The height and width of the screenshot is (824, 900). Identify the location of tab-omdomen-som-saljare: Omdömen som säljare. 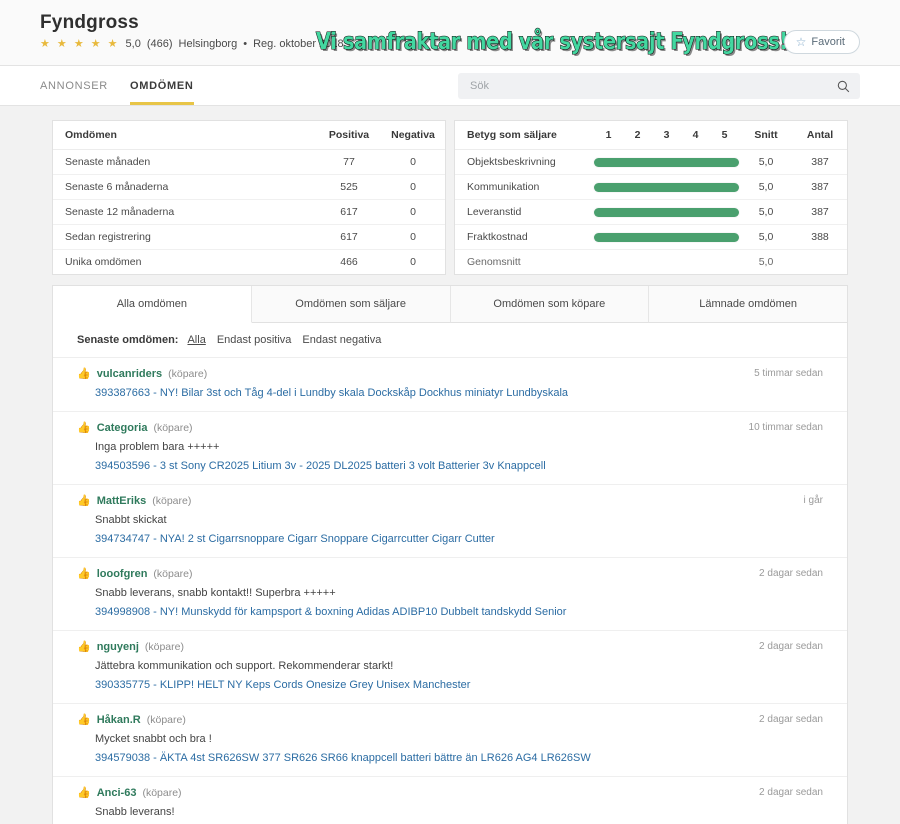
(351, 304).